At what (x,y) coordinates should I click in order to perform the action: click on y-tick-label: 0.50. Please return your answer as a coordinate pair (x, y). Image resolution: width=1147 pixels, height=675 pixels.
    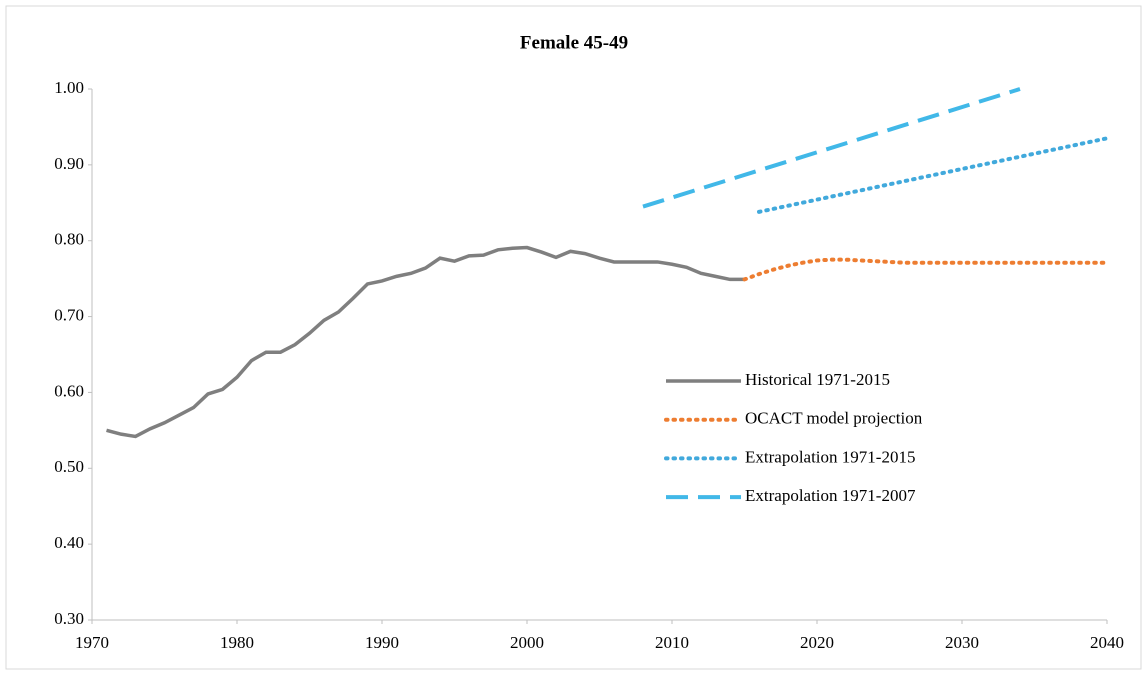
    Looking at the image, I should click on (69, 466).